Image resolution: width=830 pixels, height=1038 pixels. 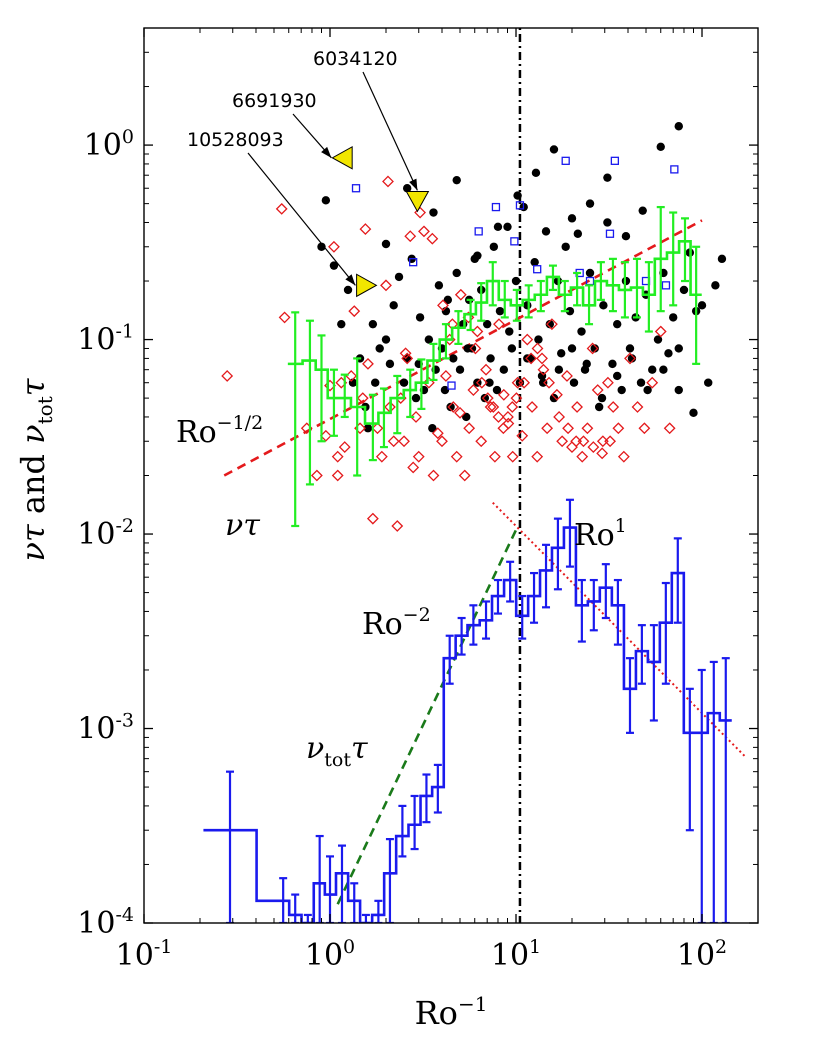 I want to click on label-exp: 1, so click(x=621, y=526).